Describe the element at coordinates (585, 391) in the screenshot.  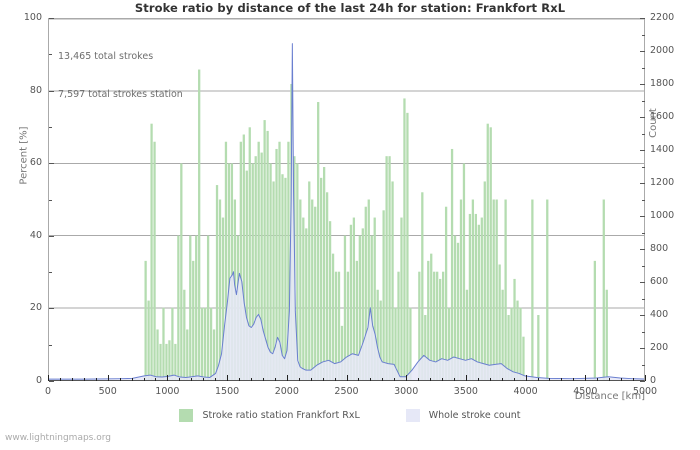
I see `x-tick-label: 4500` at that location.